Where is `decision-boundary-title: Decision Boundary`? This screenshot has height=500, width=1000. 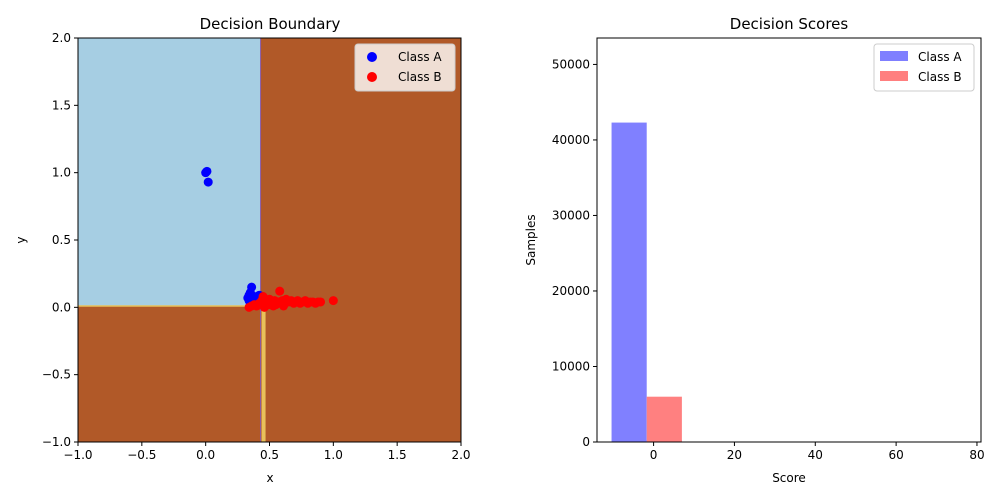
decision-boundary-title: Decision Boundary is located at coordinates (270, 24).